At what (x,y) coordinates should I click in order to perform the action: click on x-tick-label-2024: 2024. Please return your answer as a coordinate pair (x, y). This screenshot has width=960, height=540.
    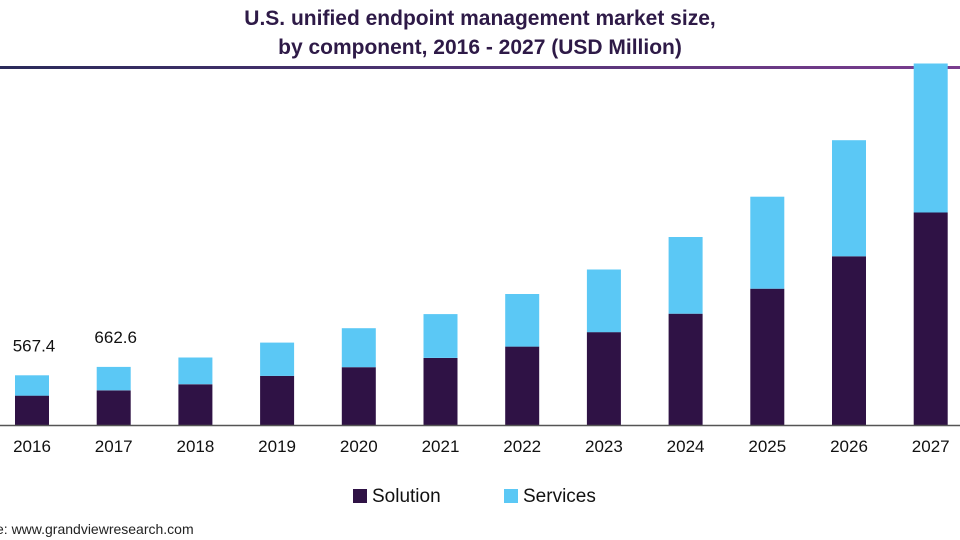
    Looking at the image, I should click on (686, 446).